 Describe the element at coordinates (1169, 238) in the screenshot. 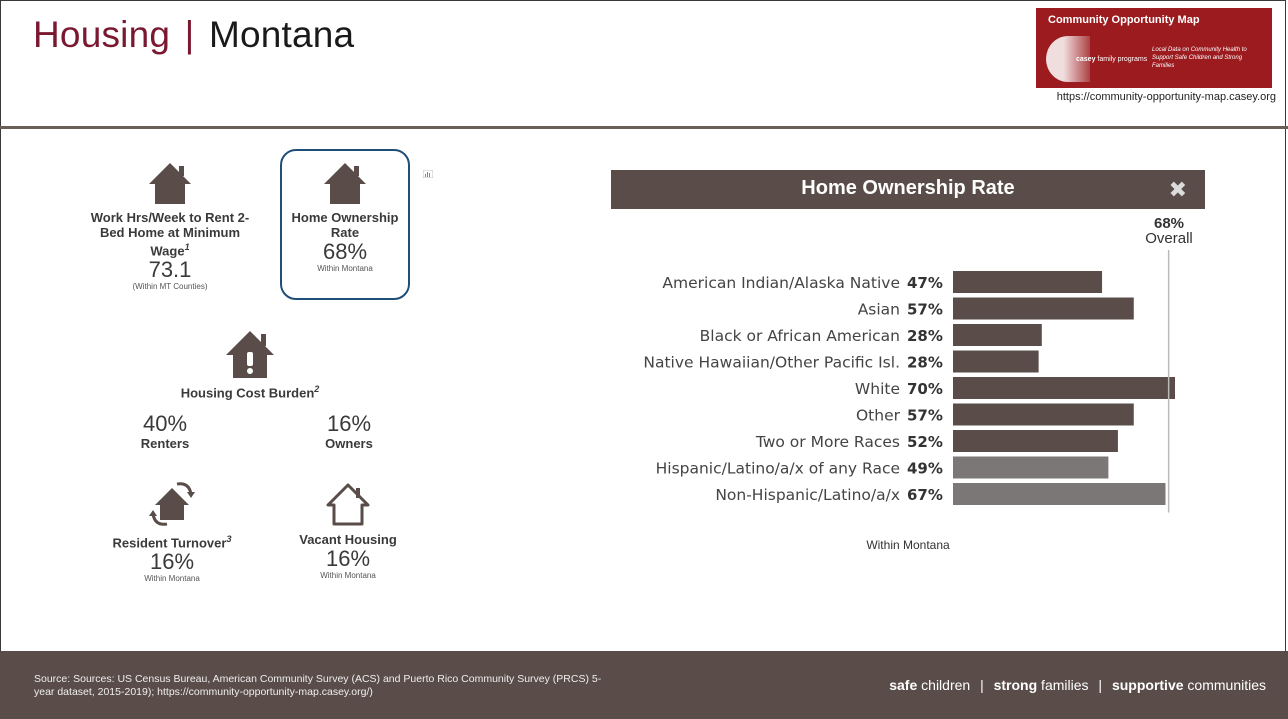

I see `overall-text: Overall` at that location.